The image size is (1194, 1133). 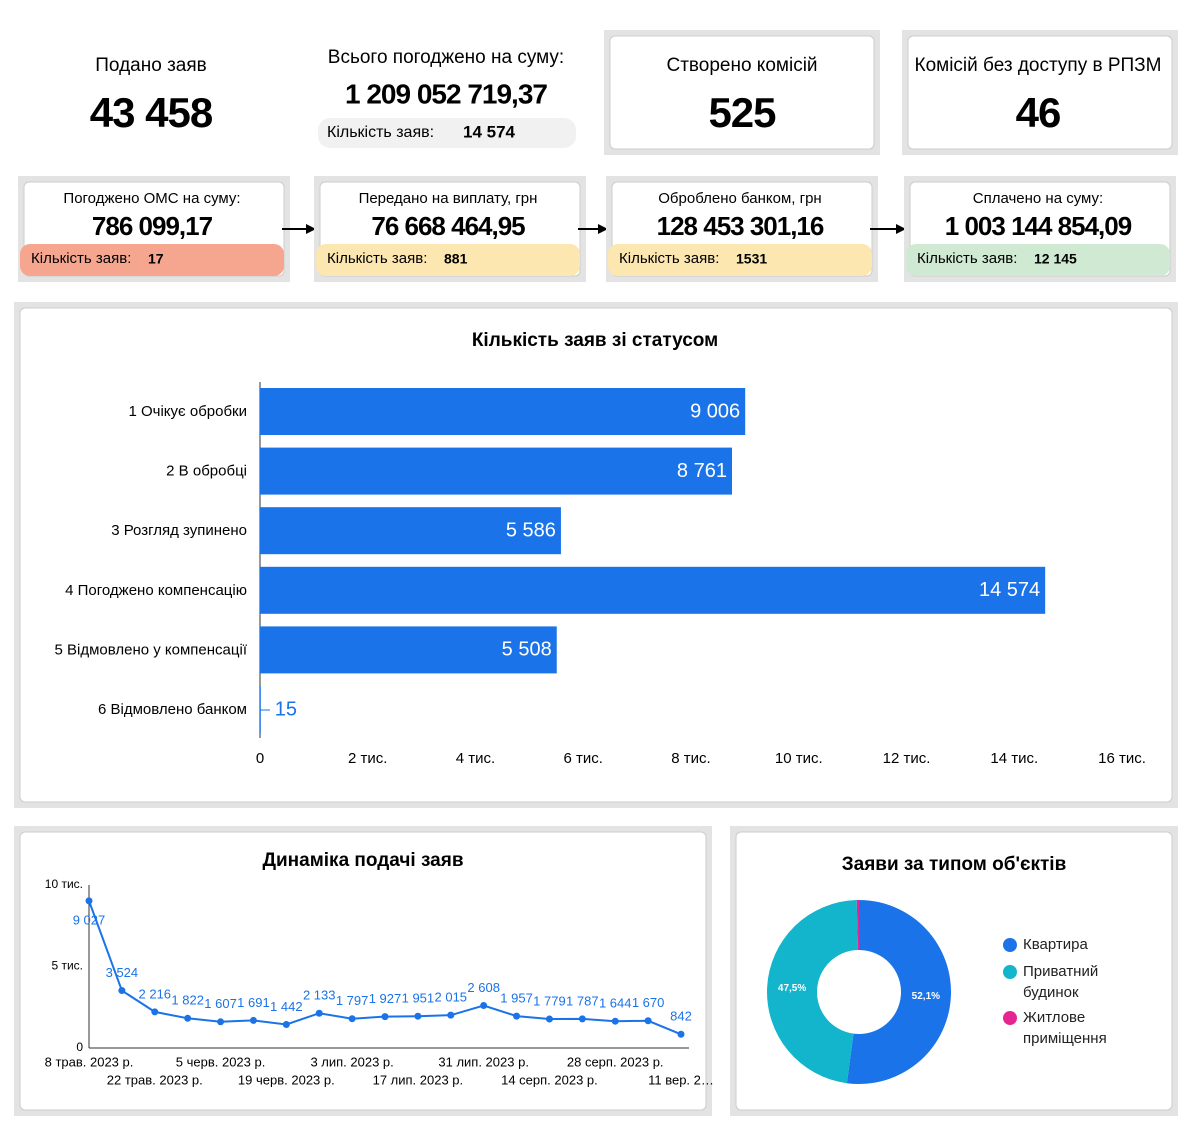 What do you see at coordinates (549, 1000) in the screenshot?
I see `data-label: 1 779` at bounding box center [549, 1000].